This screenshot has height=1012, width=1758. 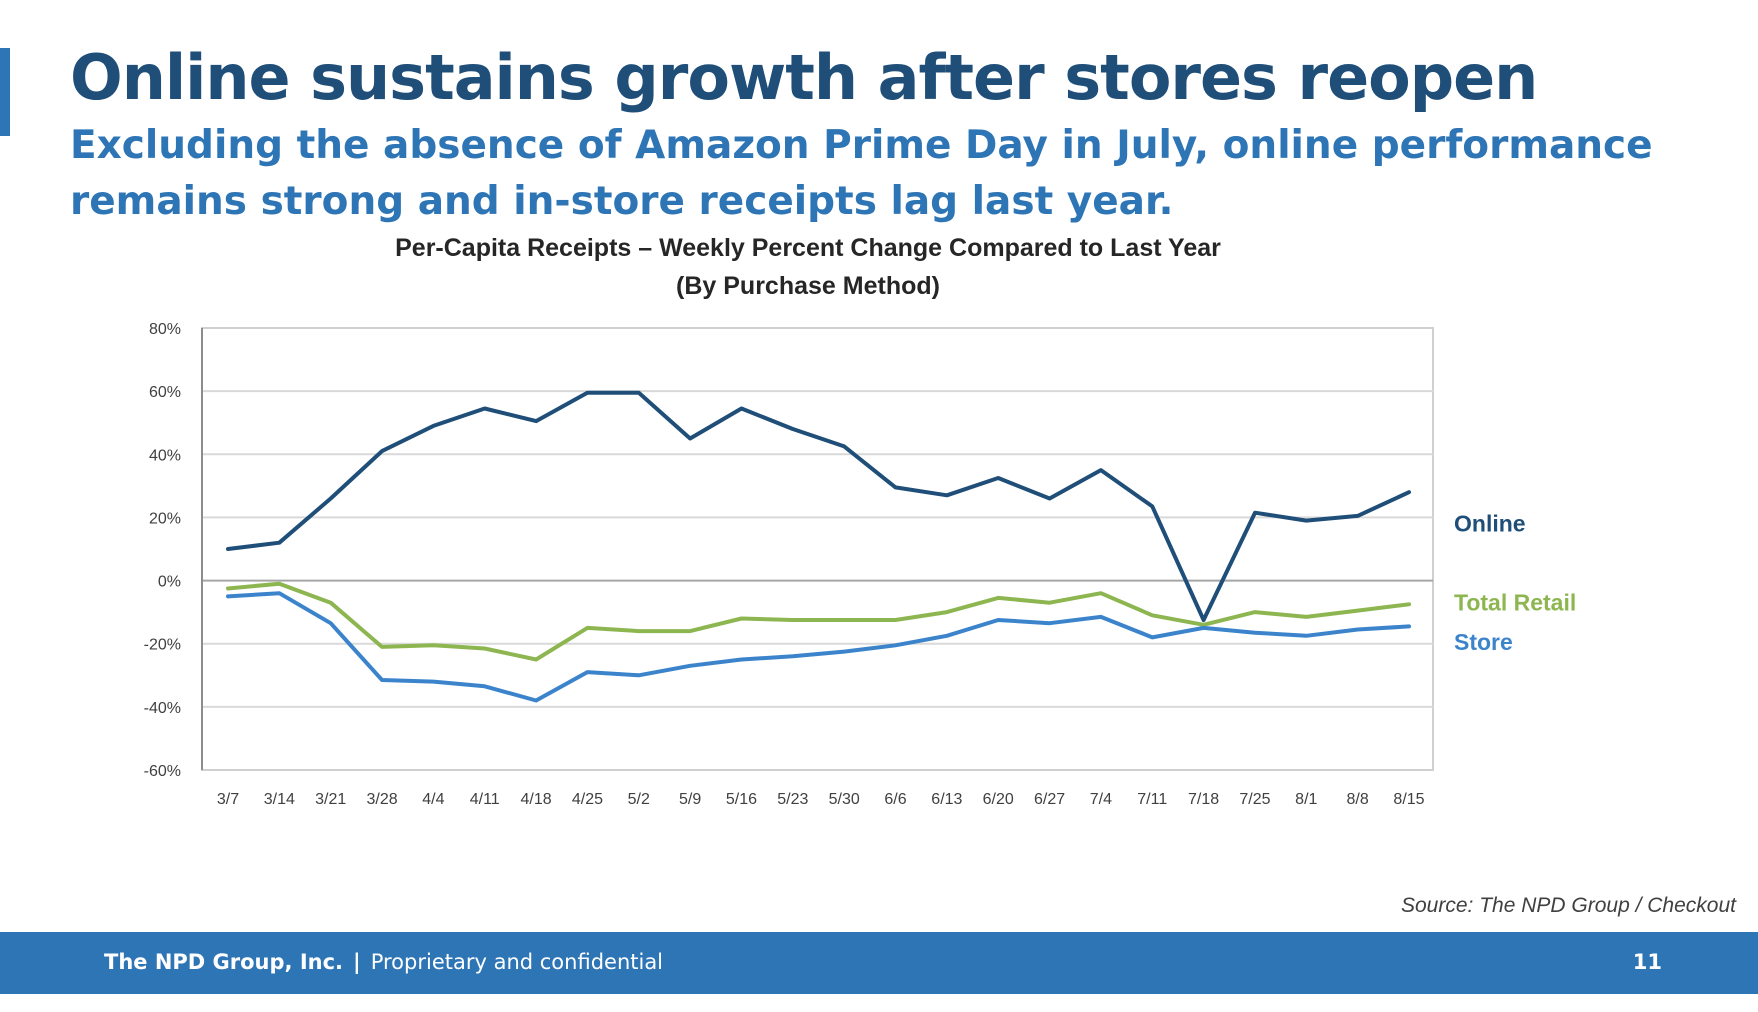 What do you see at coordinates (165, 329) in the screenshot?
I see `y-tick-label: 80%` at bounding box center [165, 329].